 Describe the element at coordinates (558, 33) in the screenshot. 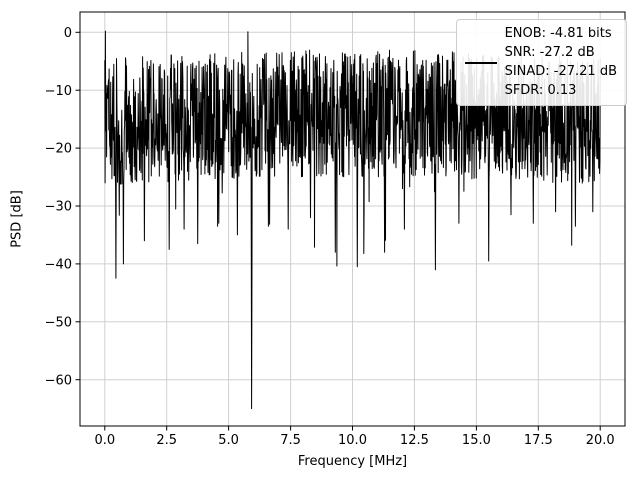

I see `legend-enob-value: ENOB: -4.81 bits` at that location.